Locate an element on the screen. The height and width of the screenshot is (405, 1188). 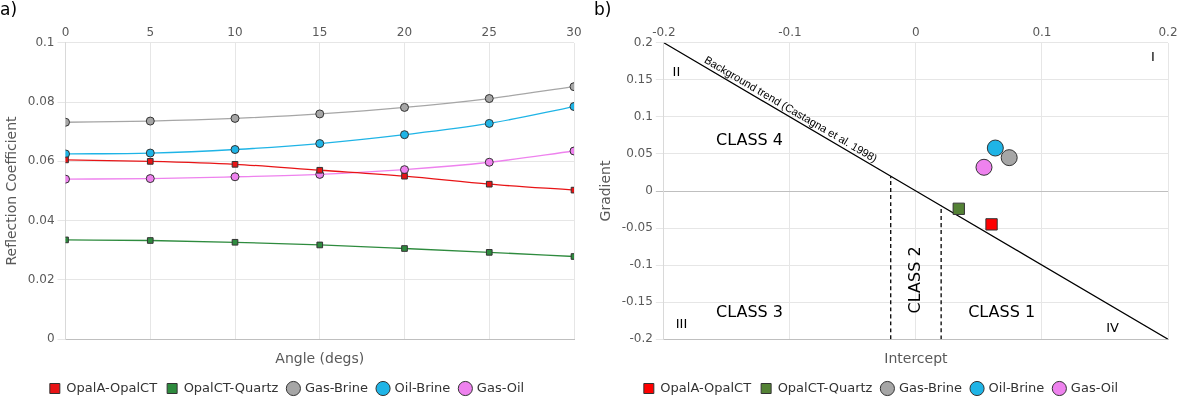
y-tick-label: 0.02 is located at coordinates (41, 279).